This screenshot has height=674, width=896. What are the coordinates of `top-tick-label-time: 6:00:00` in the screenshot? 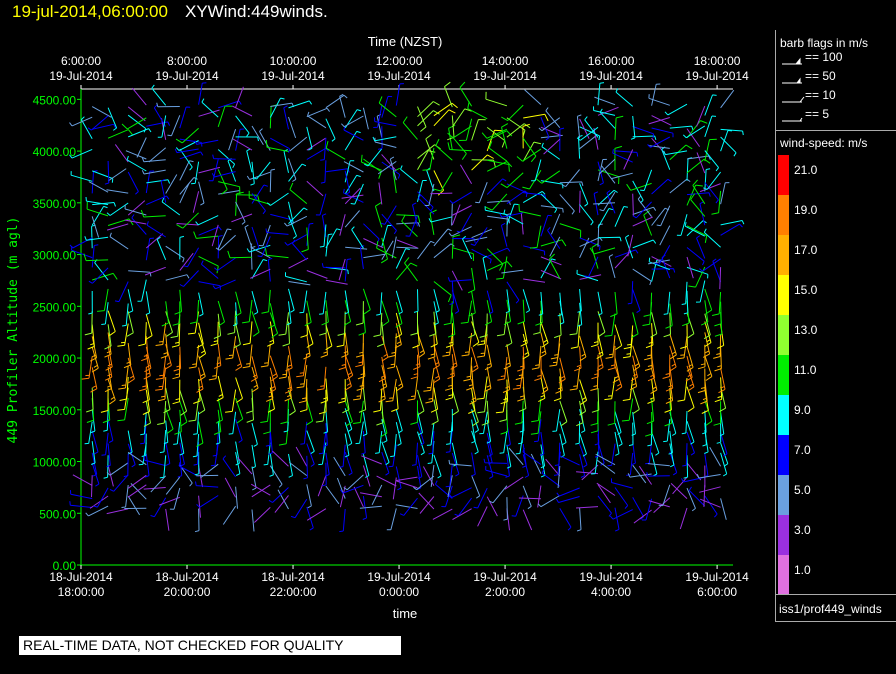 It's located at (81, 61).